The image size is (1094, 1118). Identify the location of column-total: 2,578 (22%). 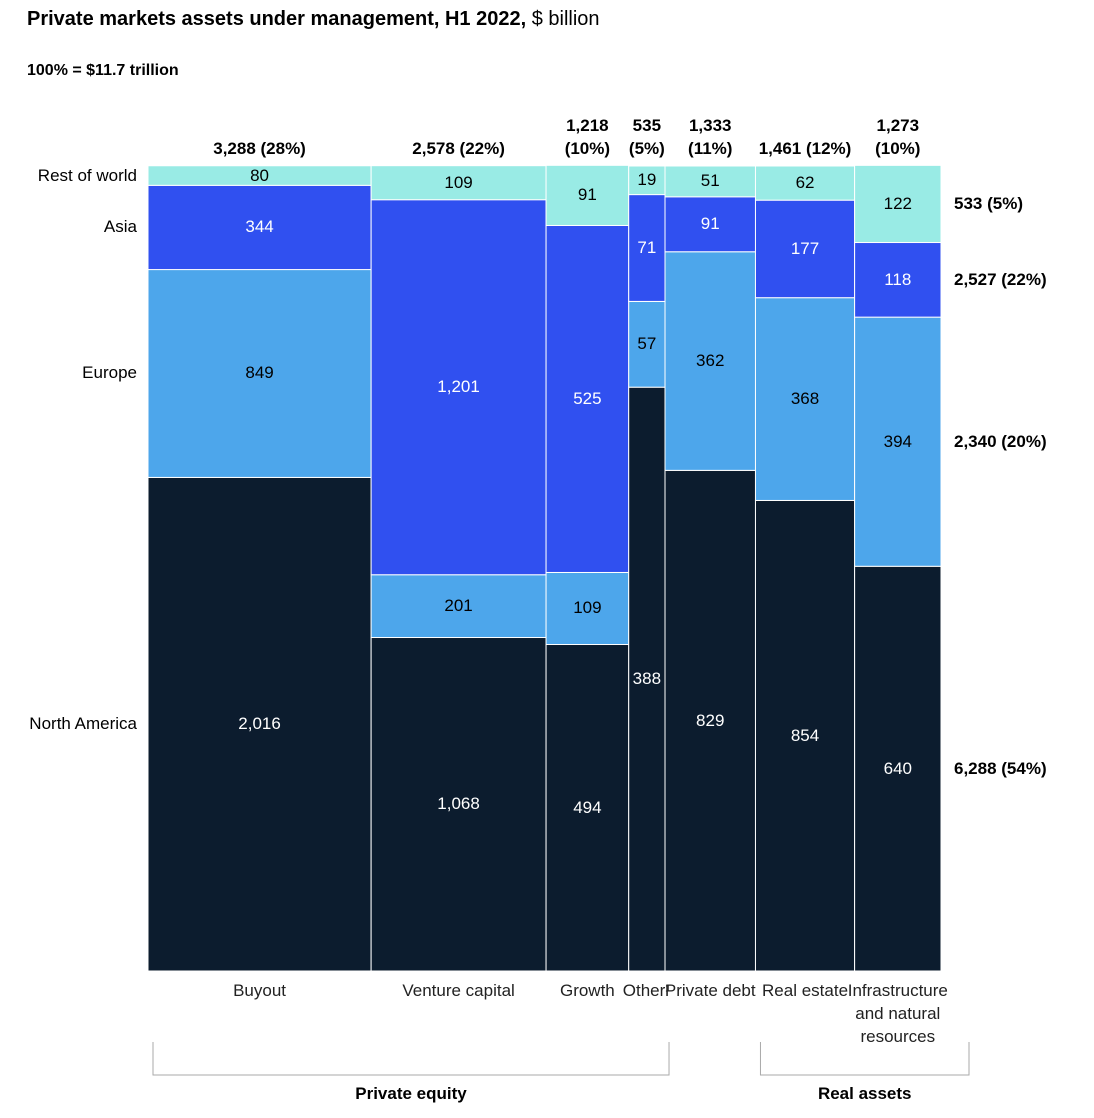
(458, 148).